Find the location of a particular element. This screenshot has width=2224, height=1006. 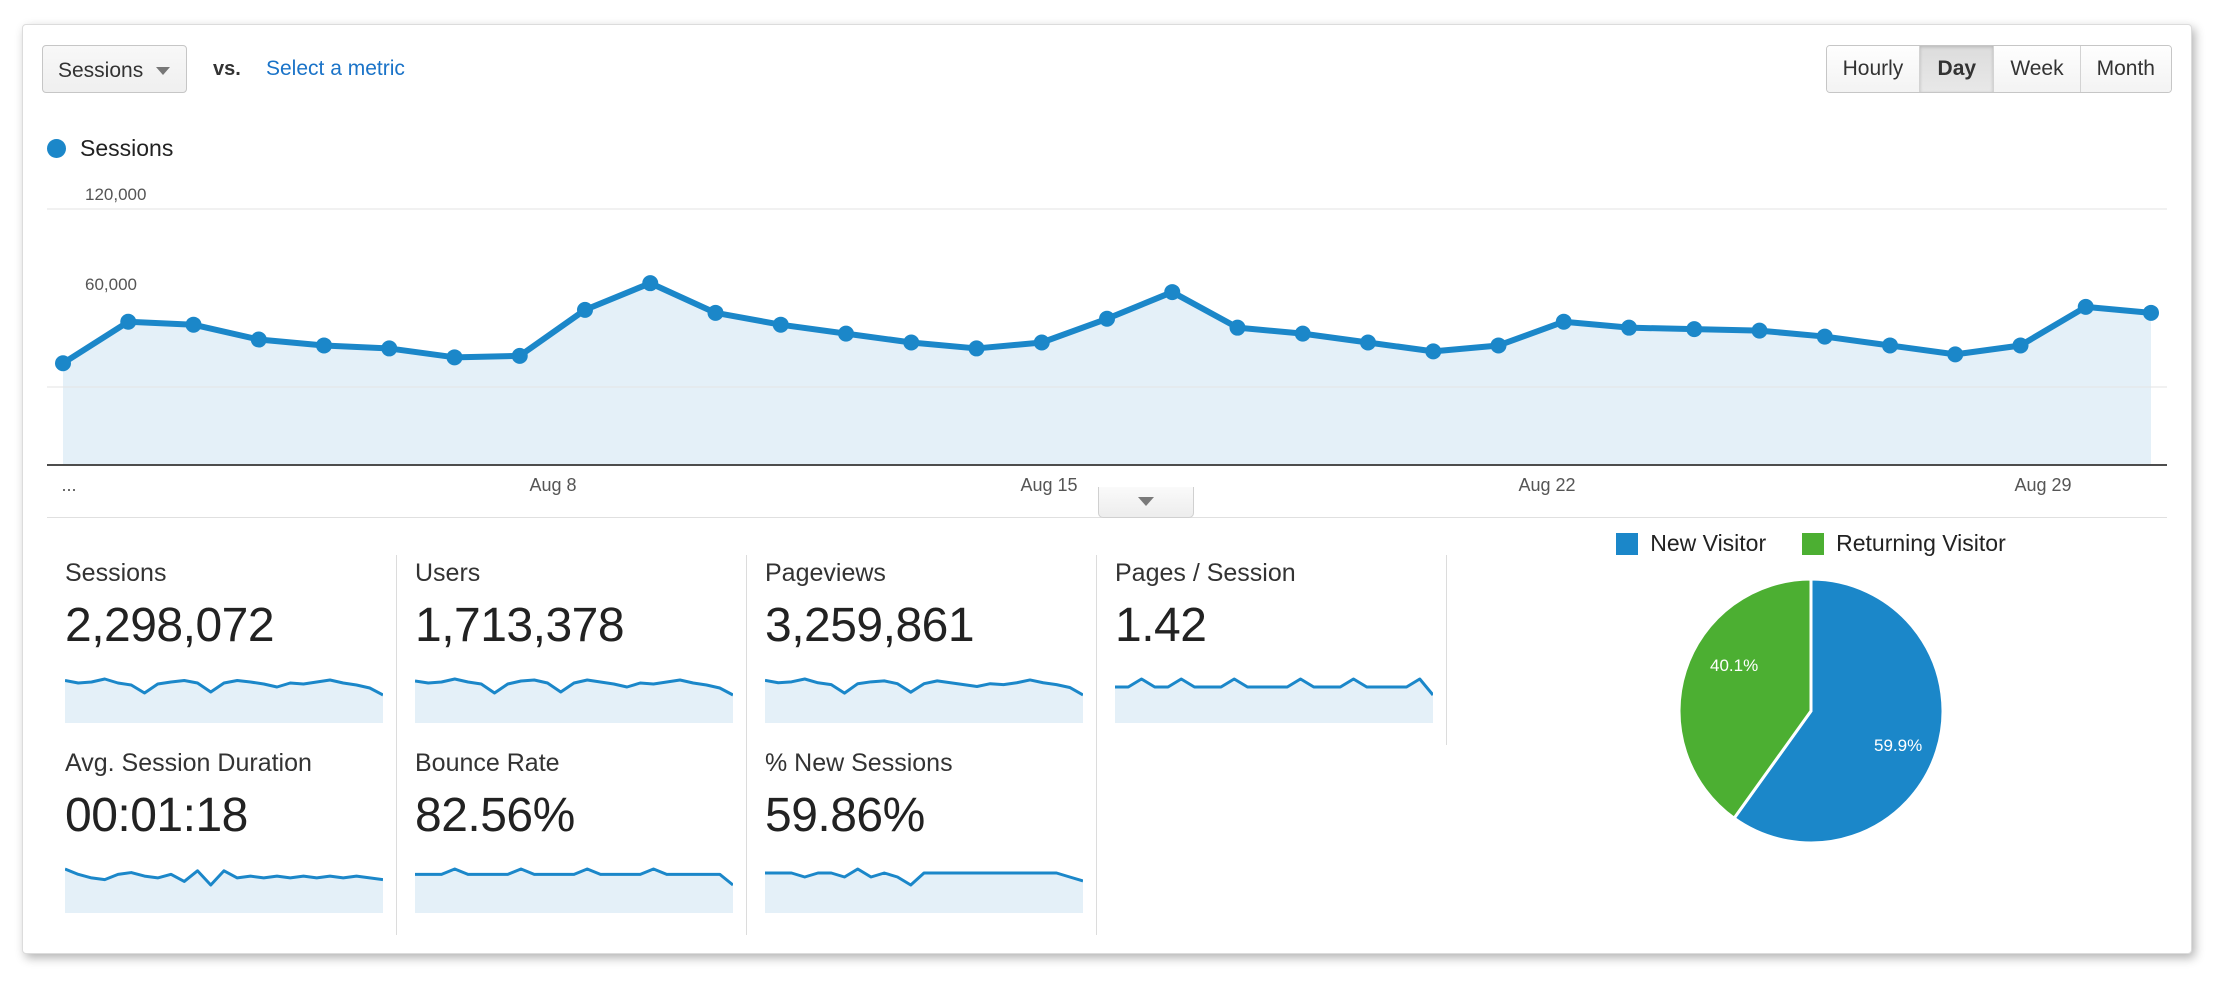

pie-legend-swatch-returning-visitor is located at coordinates (1813, 543).